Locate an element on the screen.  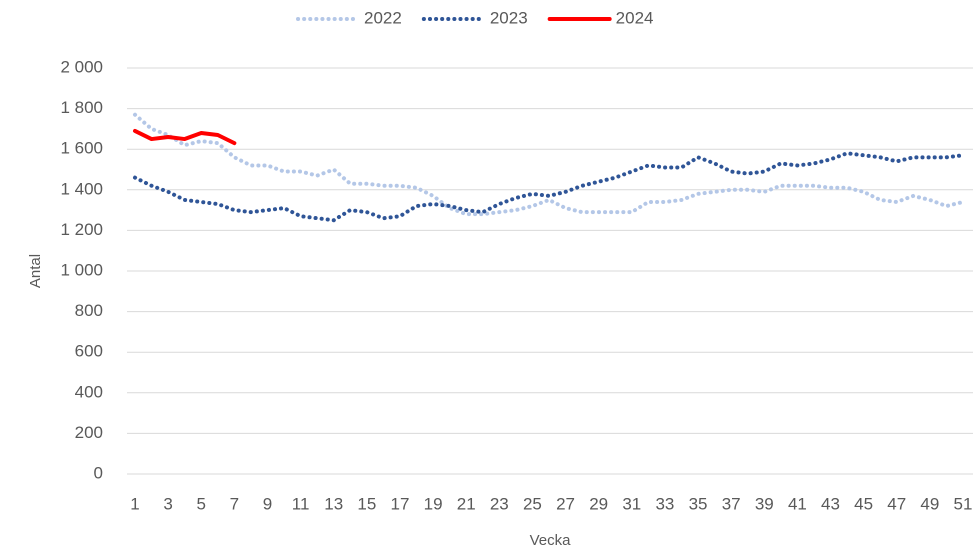
y-tick-label: 400 is located at coordinates (89, 391).